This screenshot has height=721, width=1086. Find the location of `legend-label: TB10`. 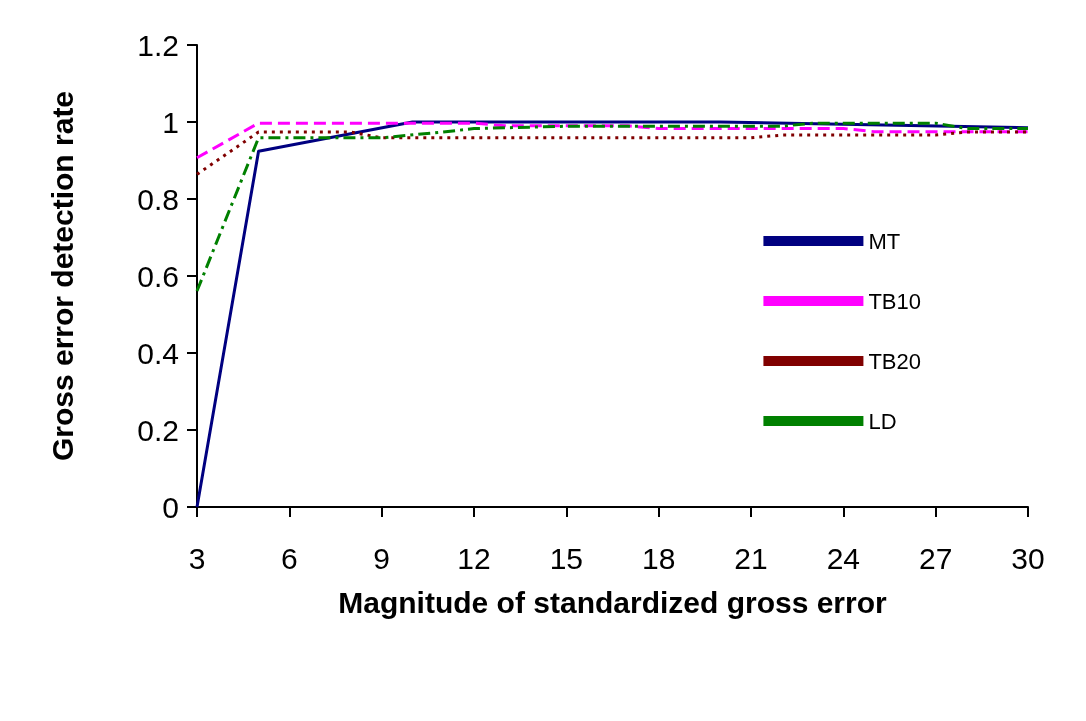

legend-label: TB10 is located at coordinates (895, 301).